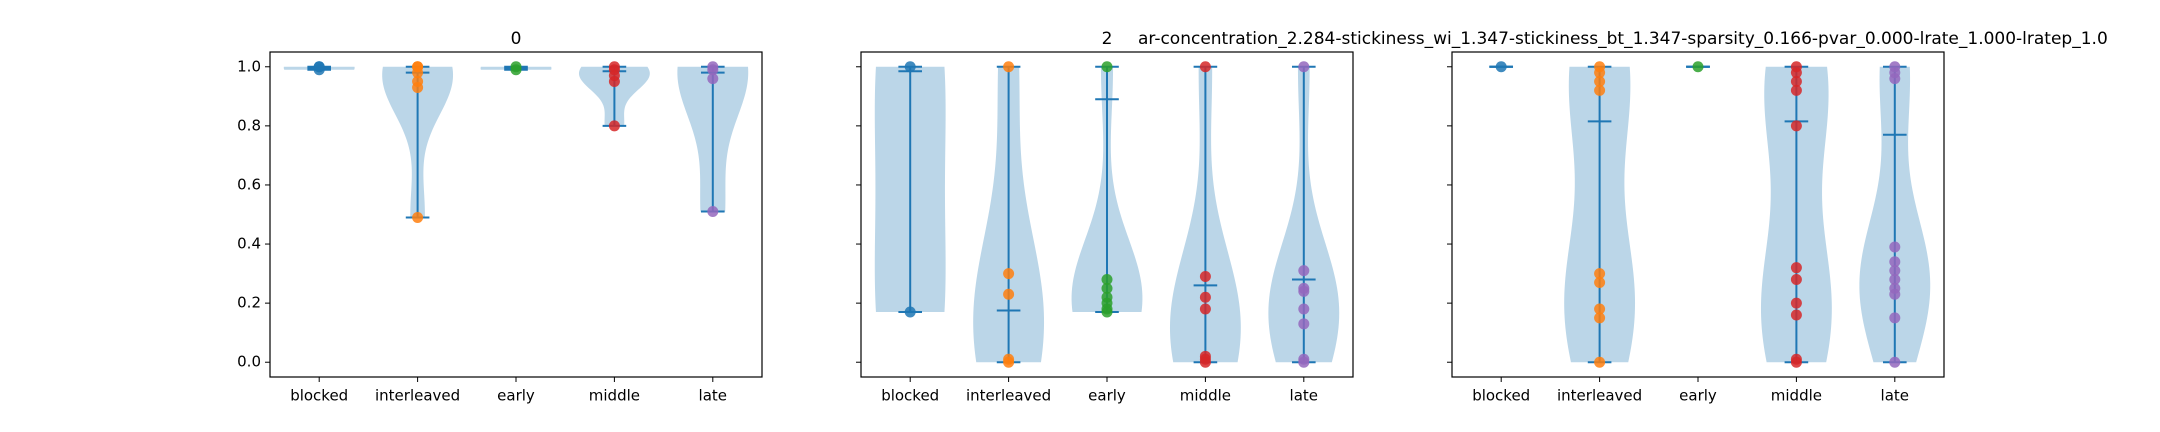  What do you see at coordinates (249, 125) in the screenshot?
I see `y-tick-label: 0.8` at bounding box center [249, 125].